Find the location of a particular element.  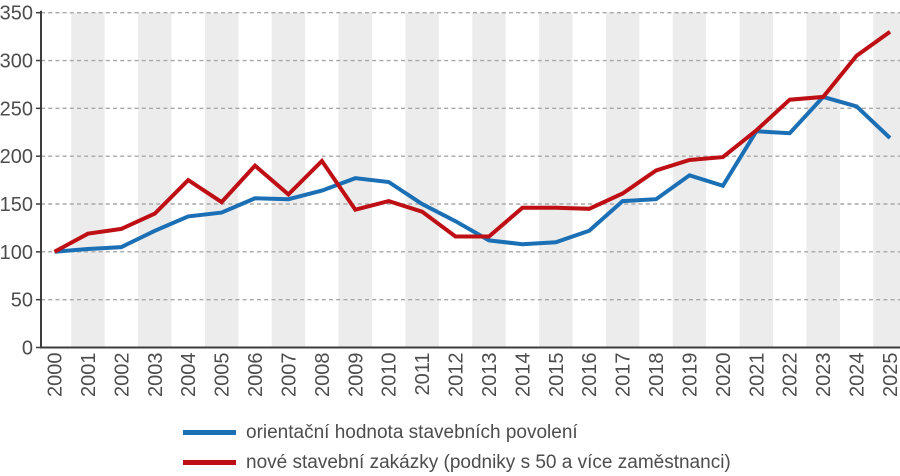

x-tick-label: 2011 is located at coordinates (423, 374).